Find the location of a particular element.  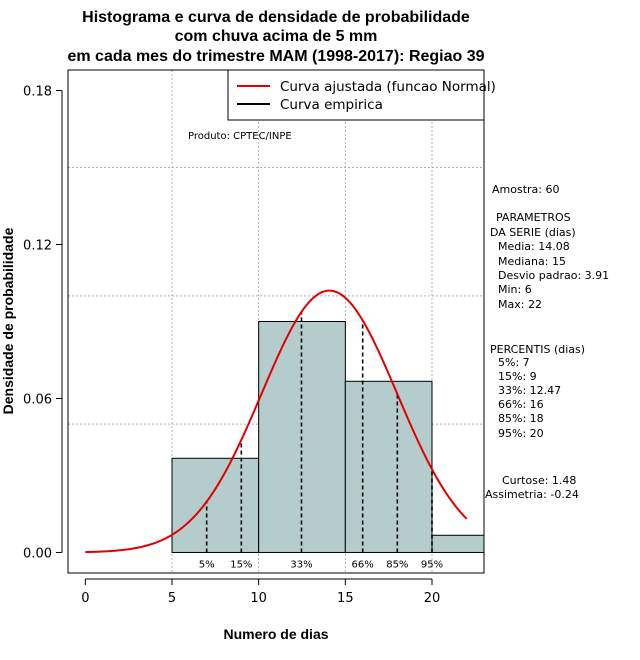

x-axis: 0 5 10 15 20 is located at coordinates (261, 592).